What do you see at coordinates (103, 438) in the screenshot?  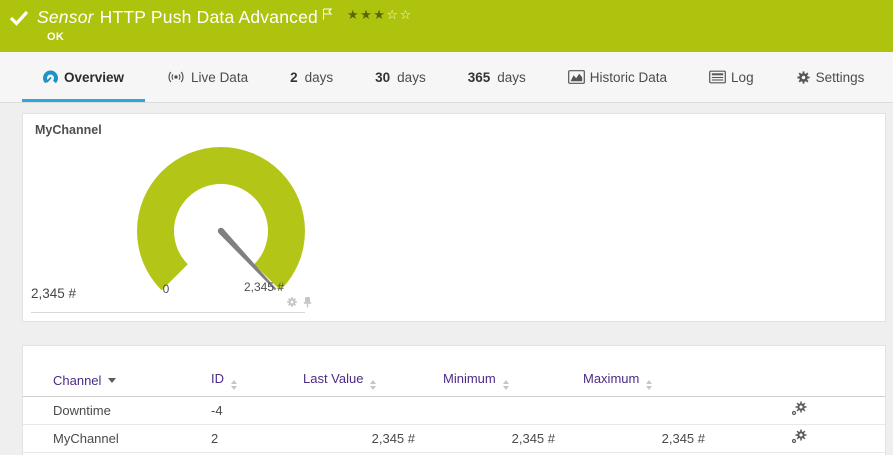 I see `channel-name-cell: MyChannel` at bounding box center [103, 438].